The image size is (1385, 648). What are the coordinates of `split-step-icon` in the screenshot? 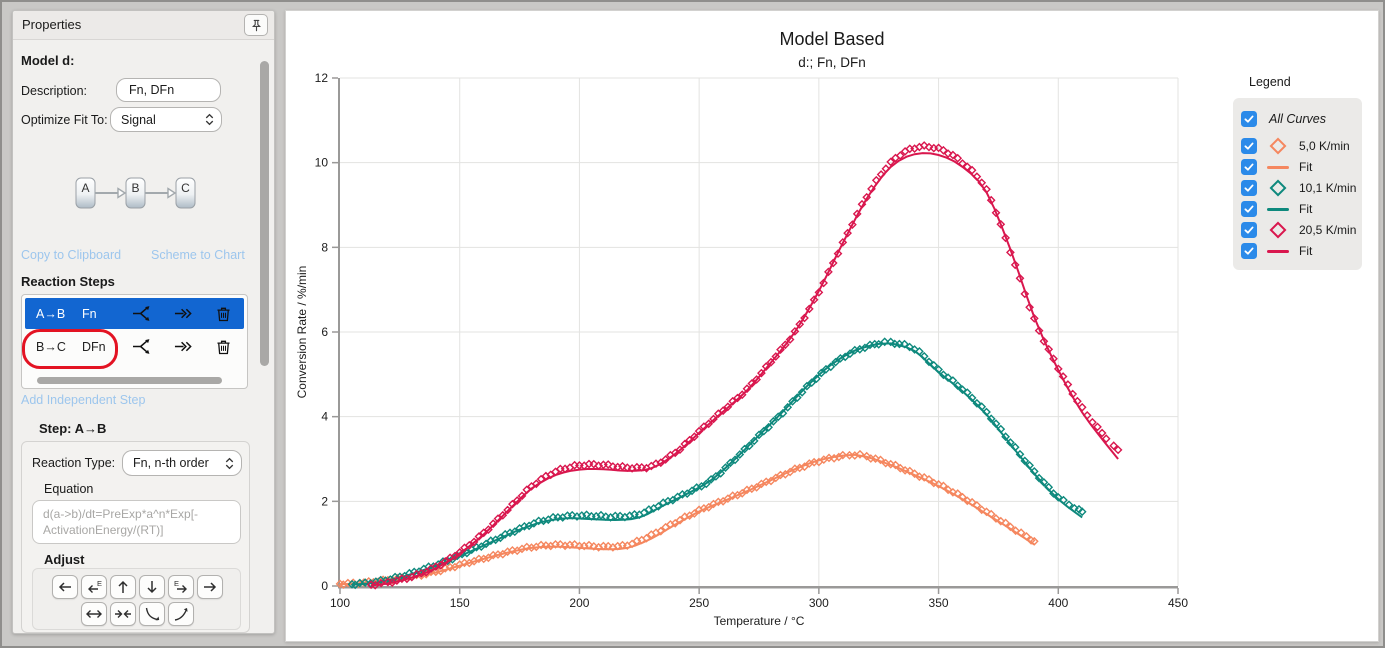 It's located at (141, 313).